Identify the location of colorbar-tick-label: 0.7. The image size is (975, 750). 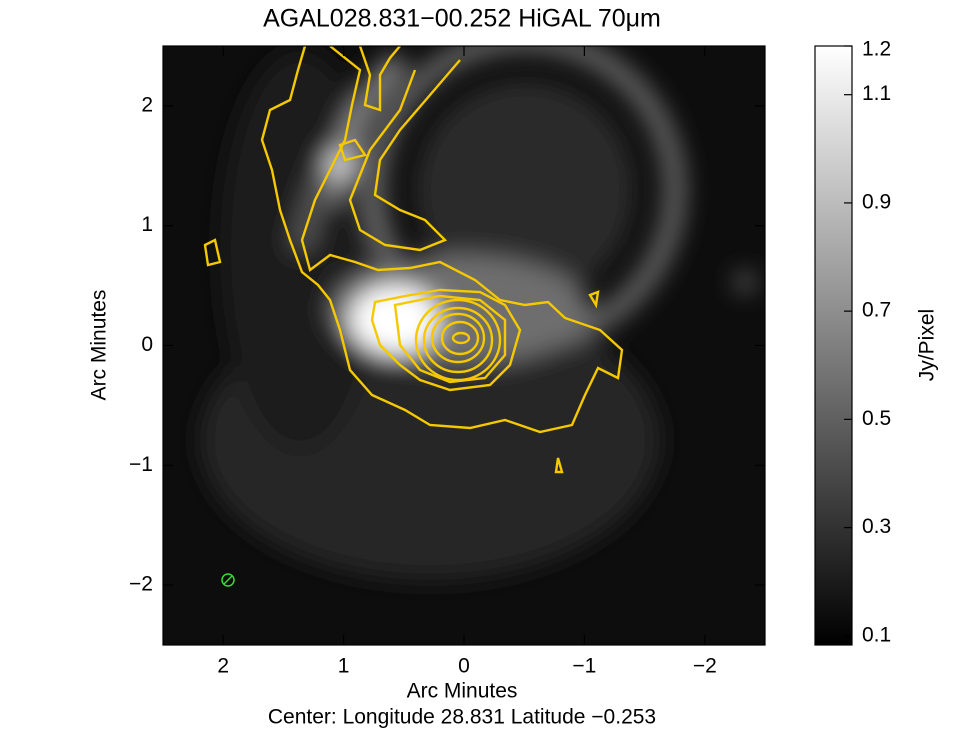
(876, 310).